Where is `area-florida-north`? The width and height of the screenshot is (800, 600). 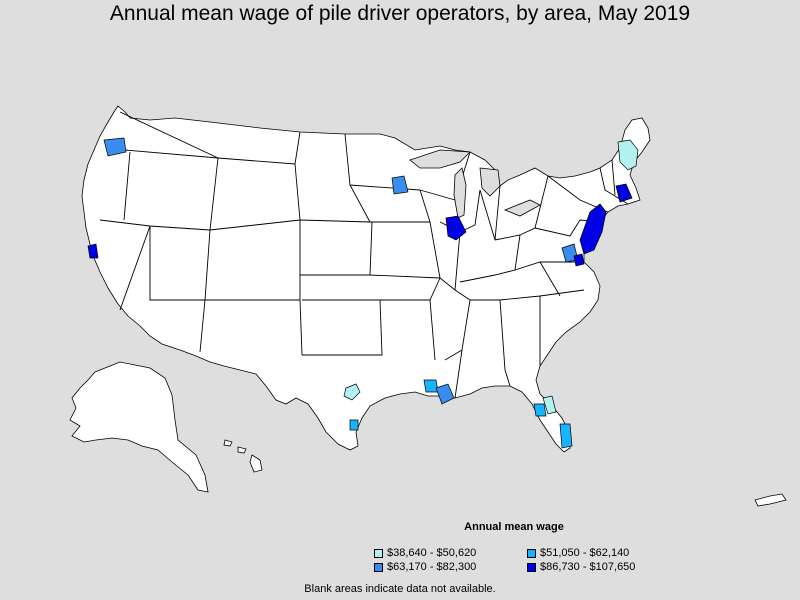 area-florida-north is located at coordinates (549, 405).